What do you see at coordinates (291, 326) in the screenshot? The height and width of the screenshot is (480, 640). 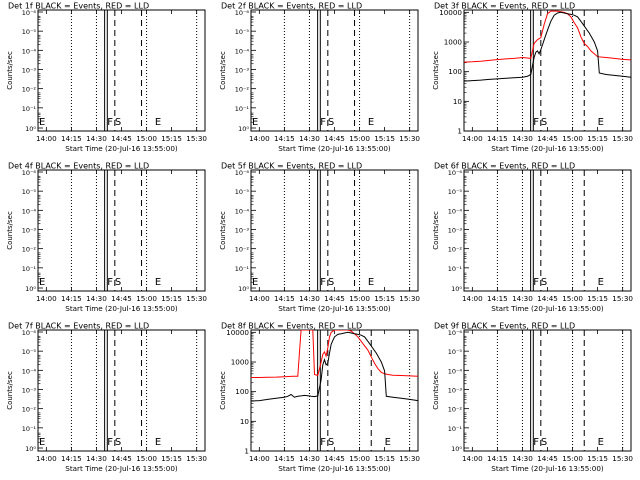 I see `chart-title: Det 8f BLACK = Events, RED = LLD` at bounding box center [291, 326].